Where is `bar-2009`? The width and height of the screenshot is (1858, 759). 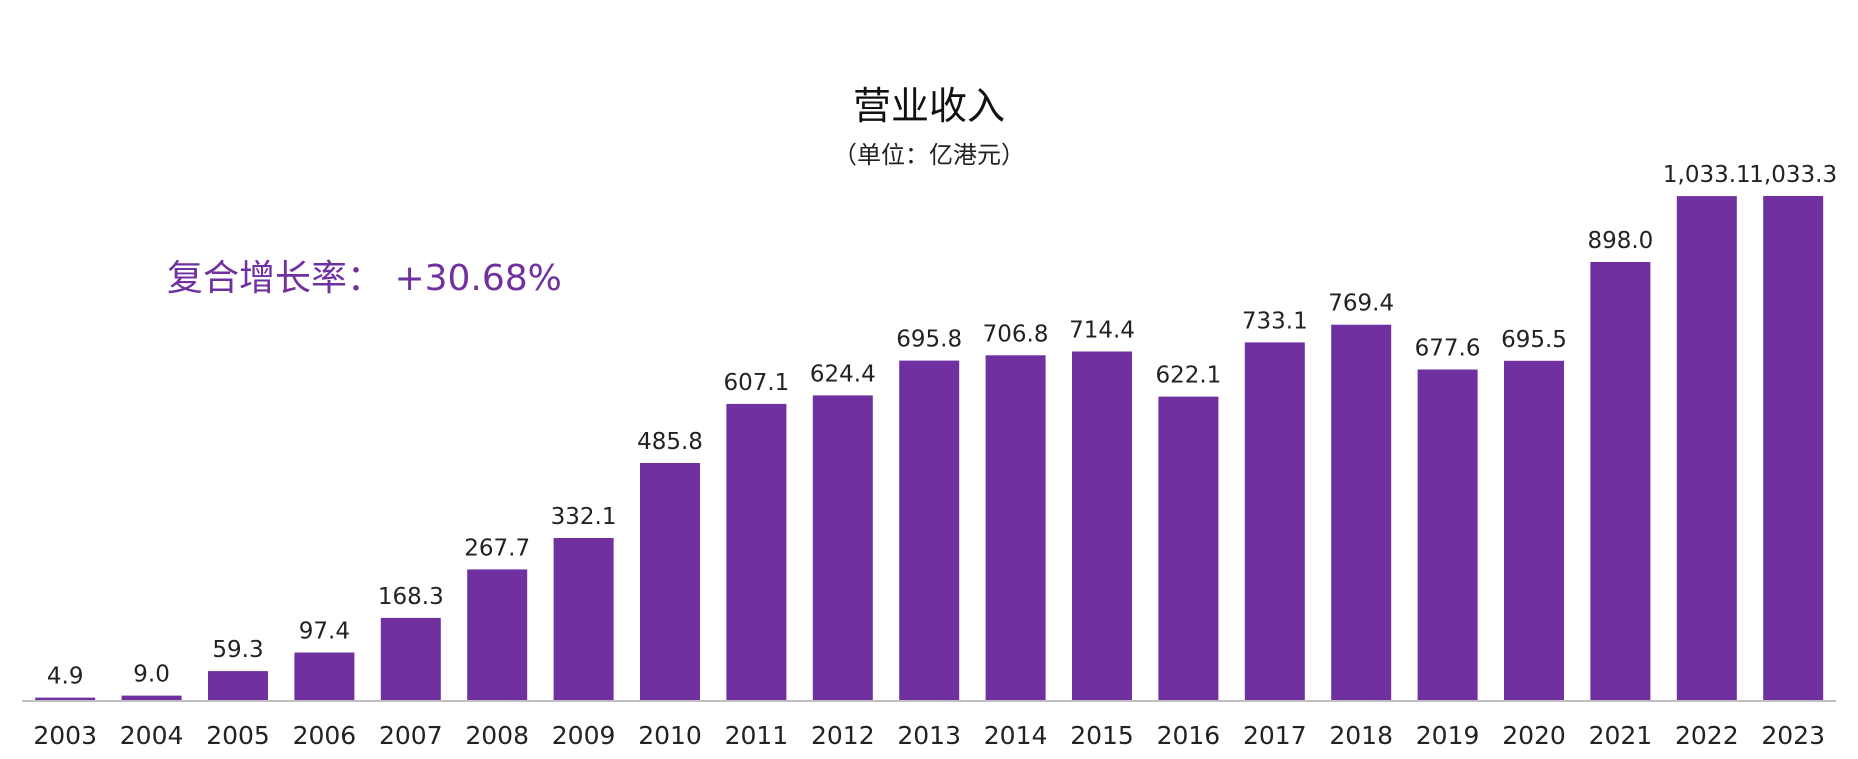
bar-2009 is located at coordinates (583, 619).